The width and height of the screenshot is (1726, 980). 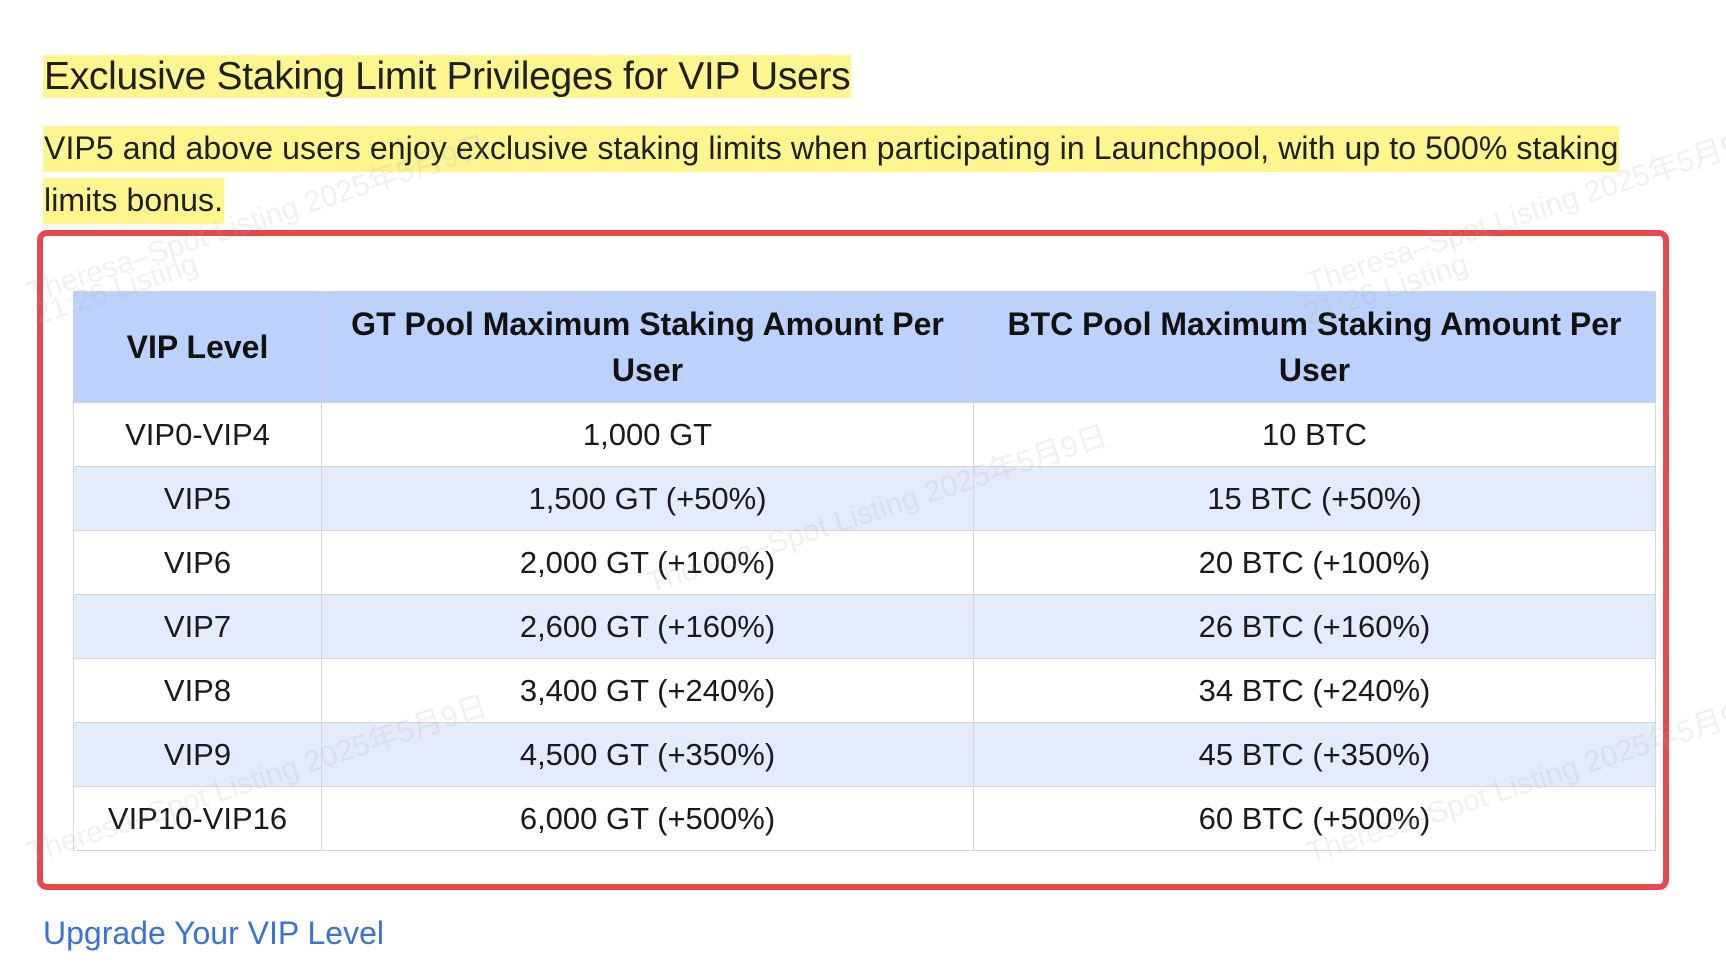 I want to click on table-row: VIP8 3,400 GT (+240%) 34 BTC (+240%), so click(x=864, y=690).